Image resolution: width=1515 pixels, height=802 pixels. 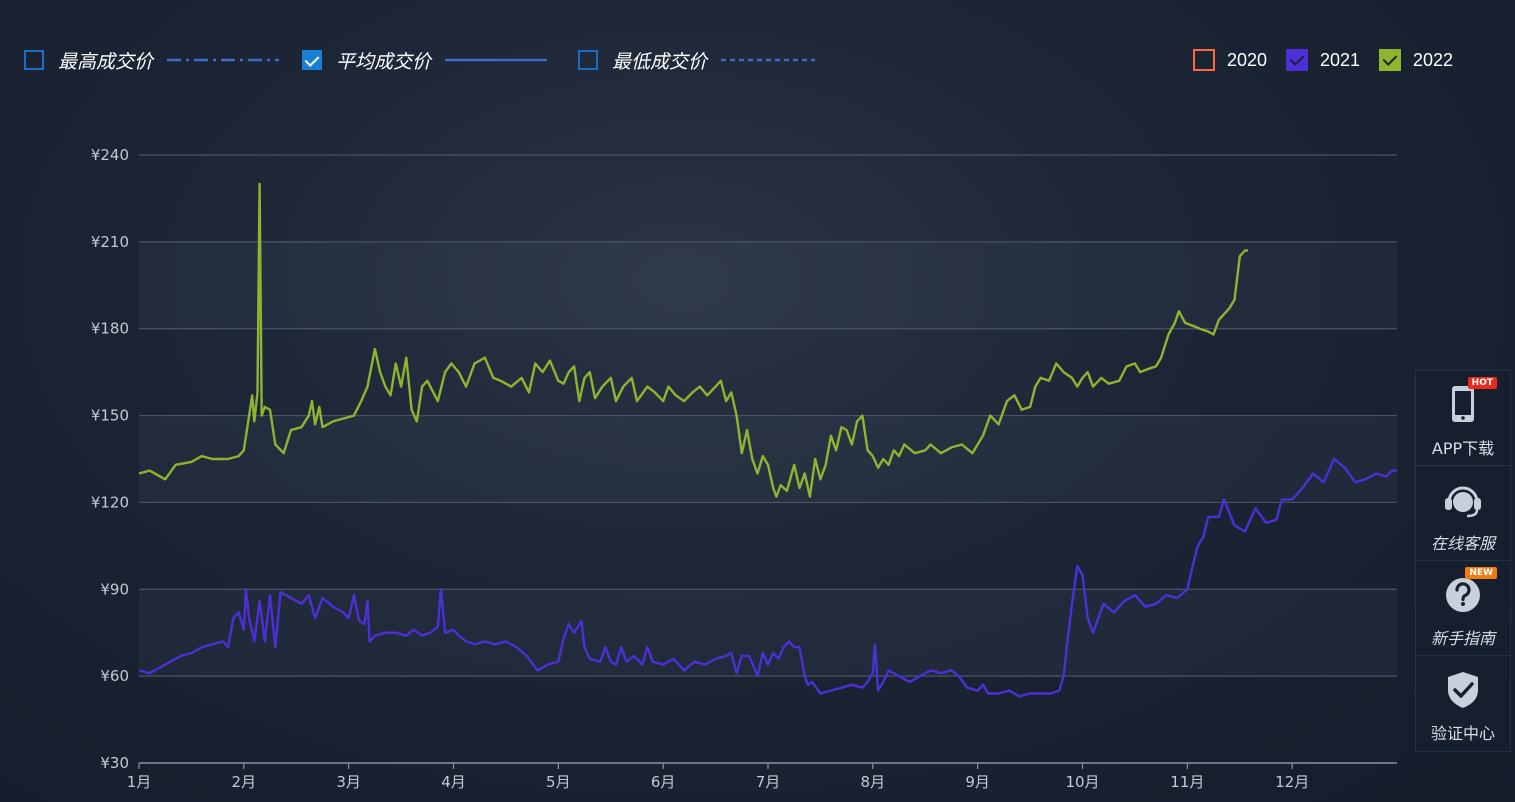 What do you see at coordinates (588, 60) in the screenshot?
I see `min-price-checkbox` at bounding box center [588, 60].